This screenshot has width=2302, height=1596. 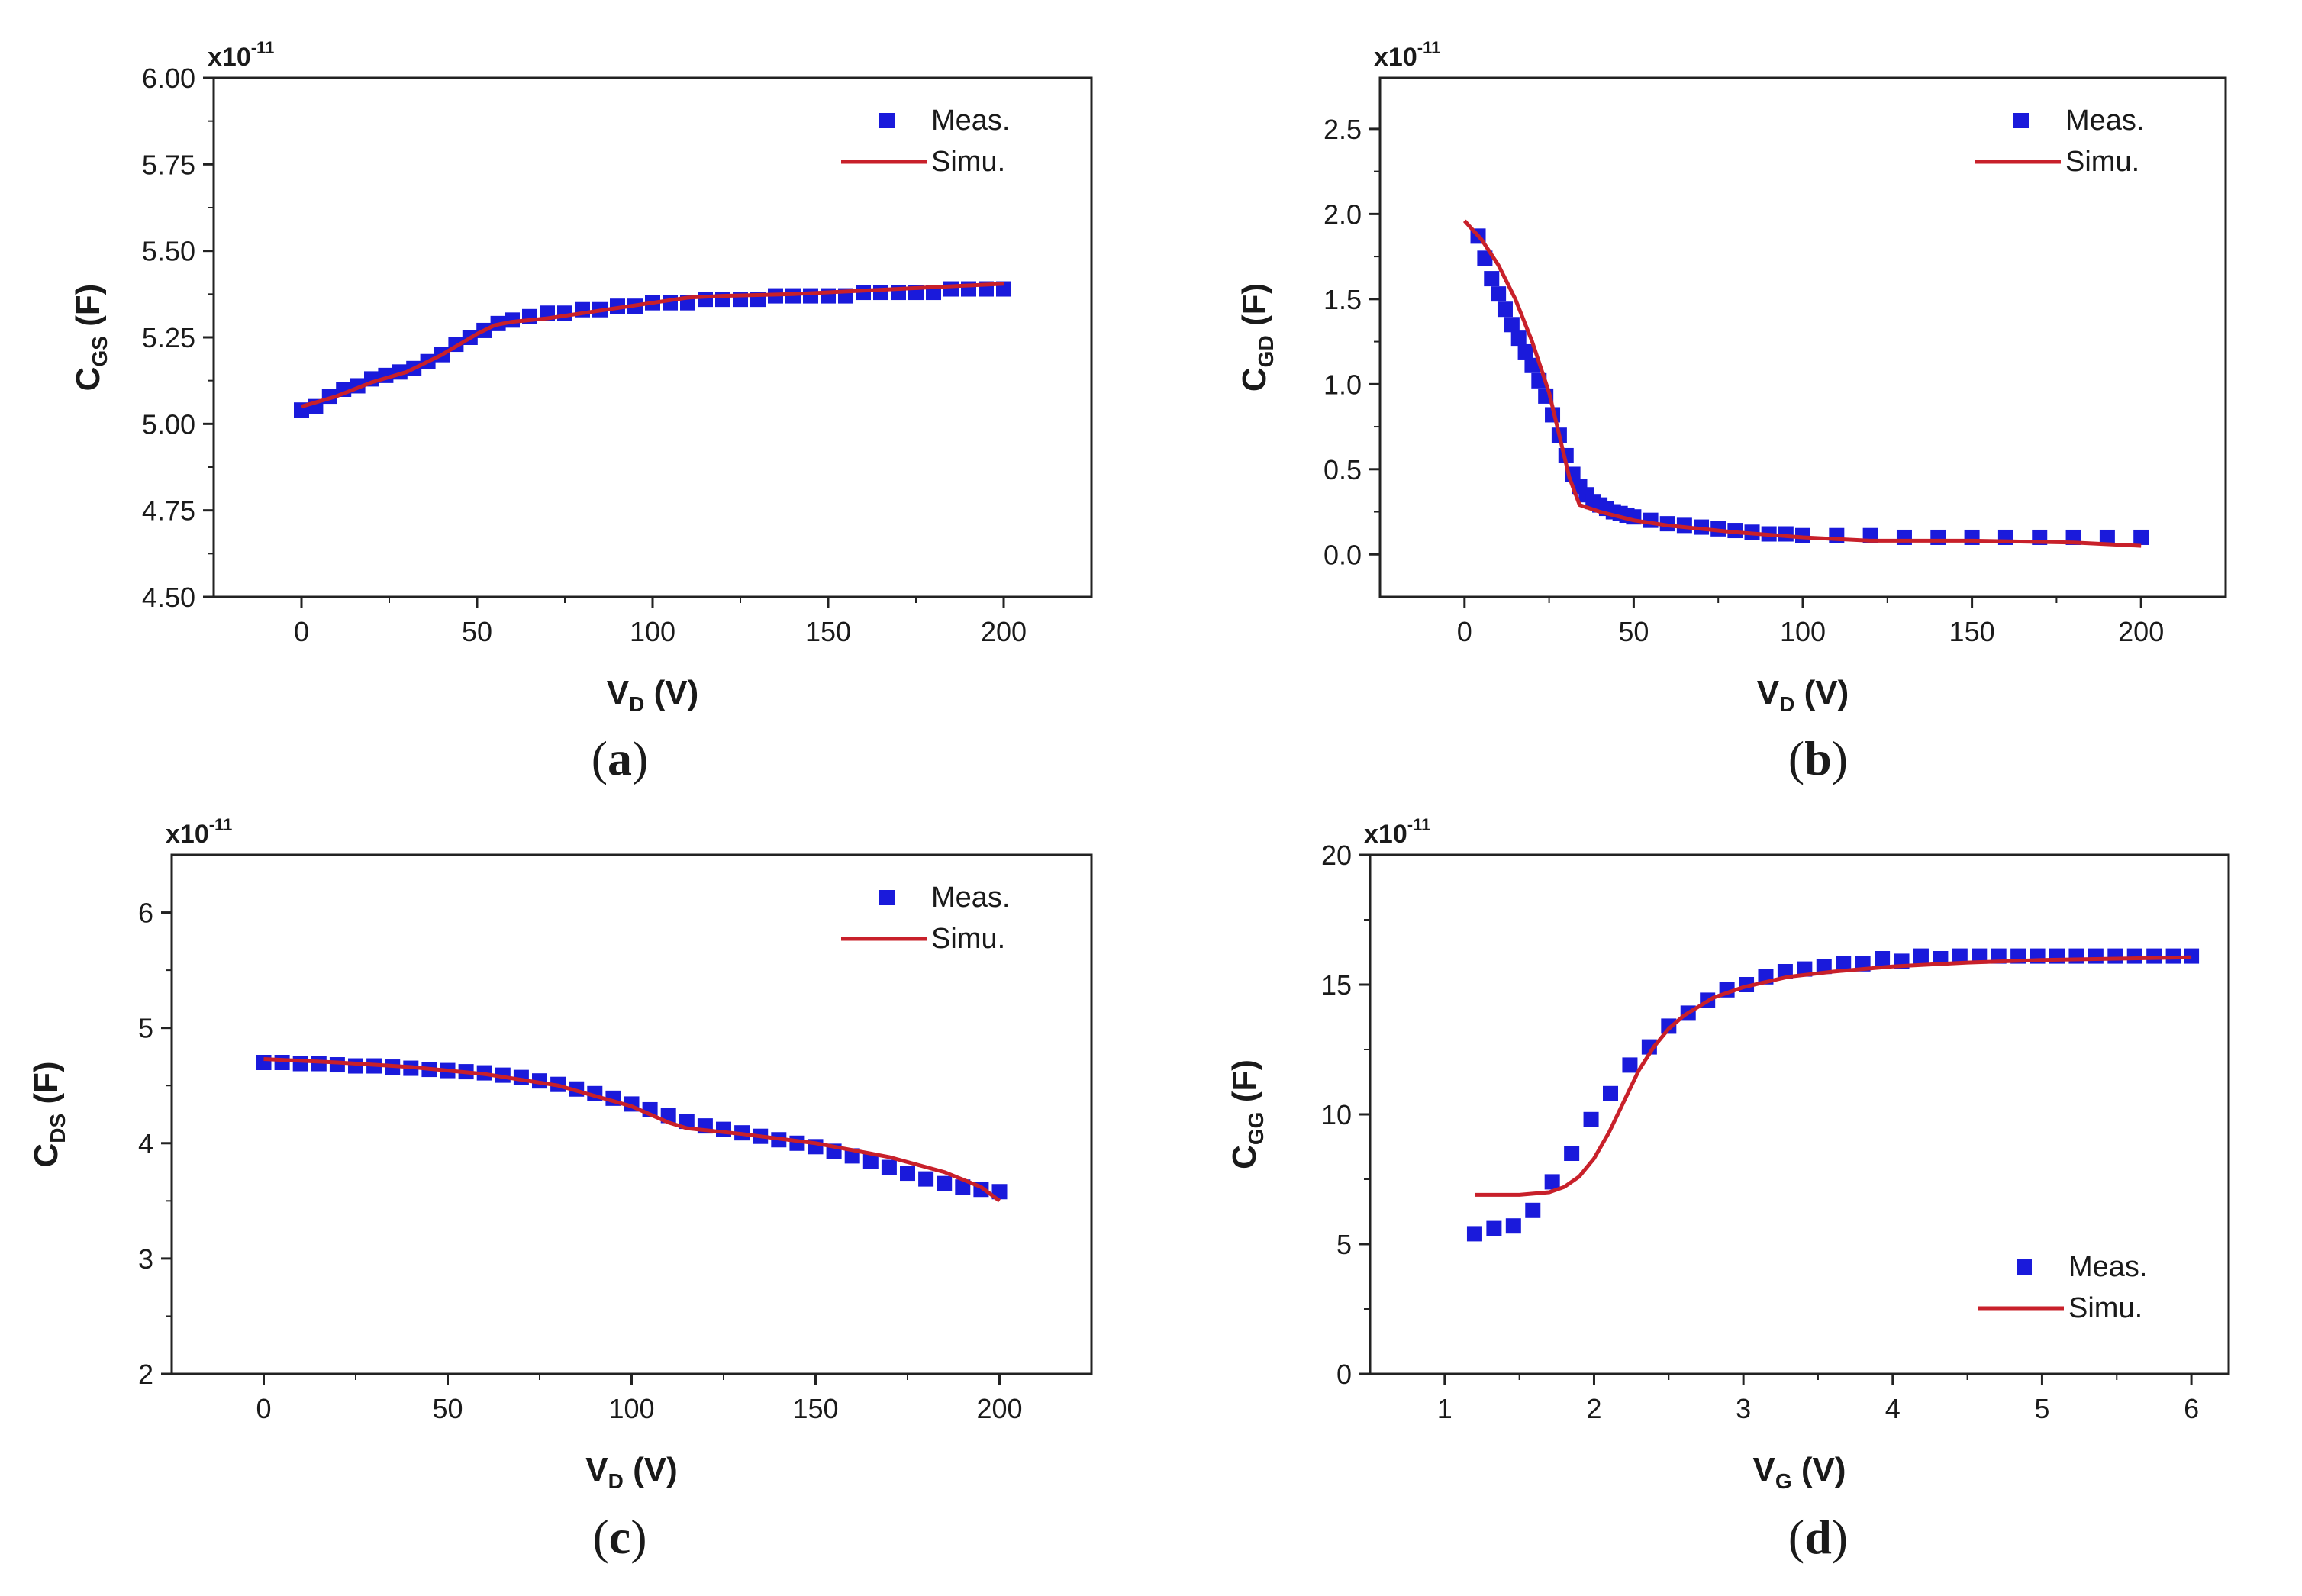 What do you see at coordinates (145, 914) in the screenshot?
I see `y-tick-label: 6` at bounding box center [145, 914].